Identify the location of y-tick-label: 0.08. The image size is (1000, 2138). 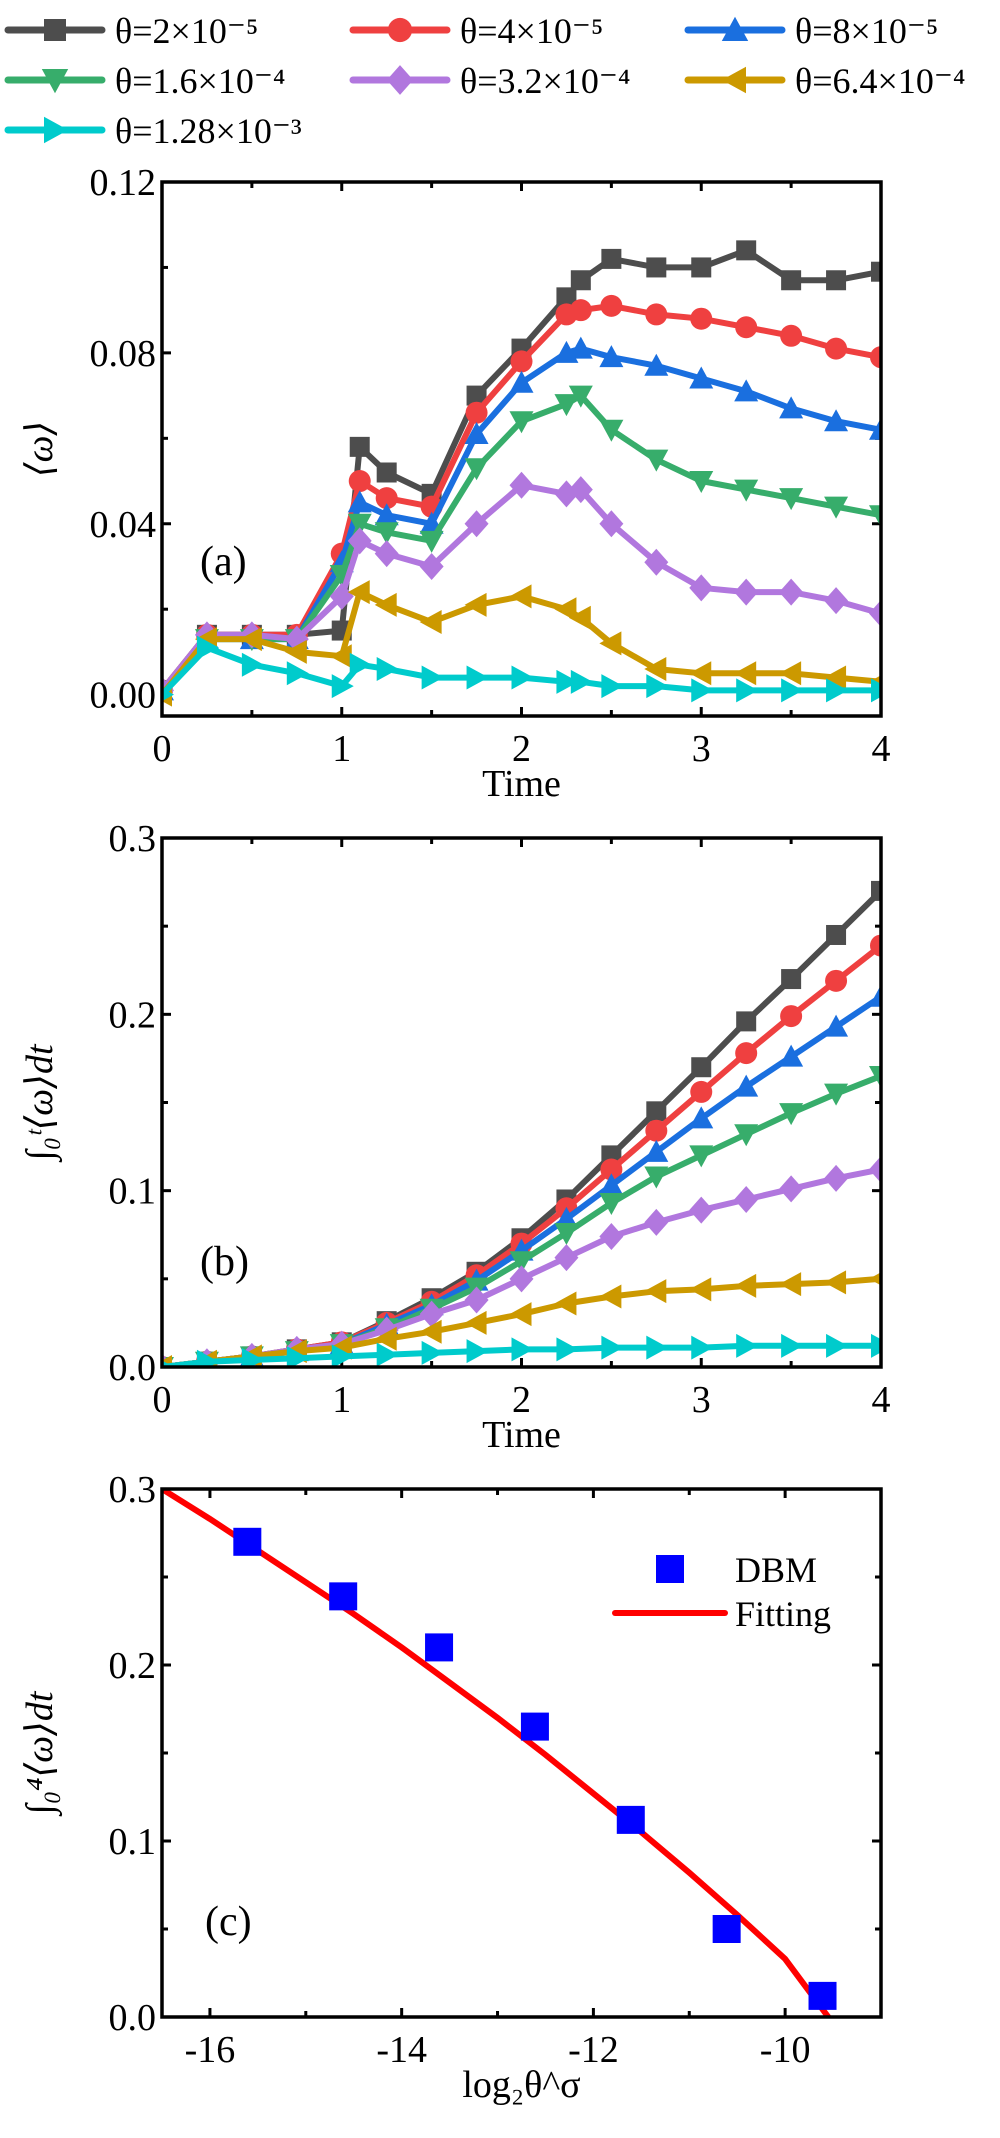
(123, 354).